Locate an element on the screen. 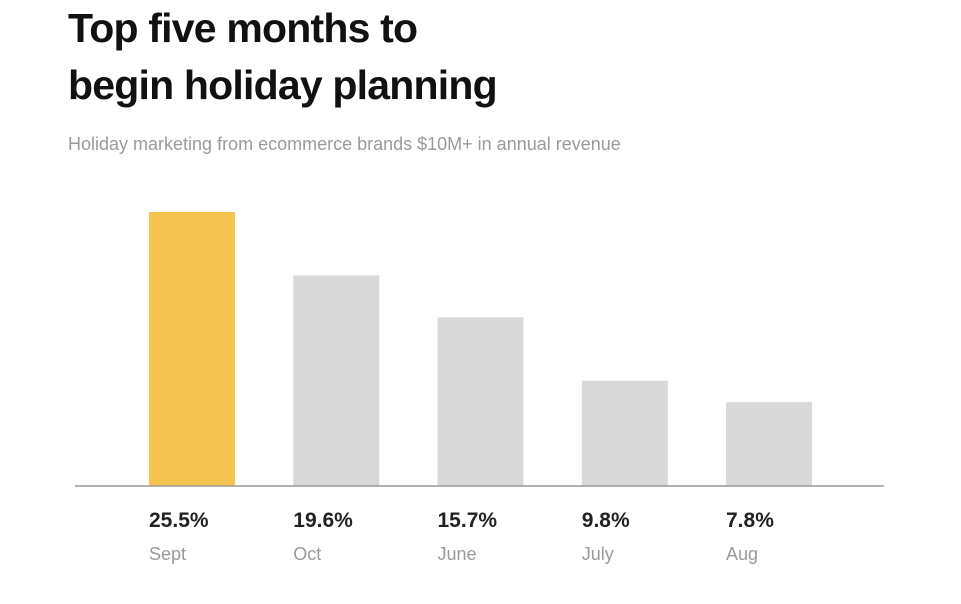 Image resolution: width=961 pixels, height=604 pixels. category-label-june: June is located at coordinates (457, 554).